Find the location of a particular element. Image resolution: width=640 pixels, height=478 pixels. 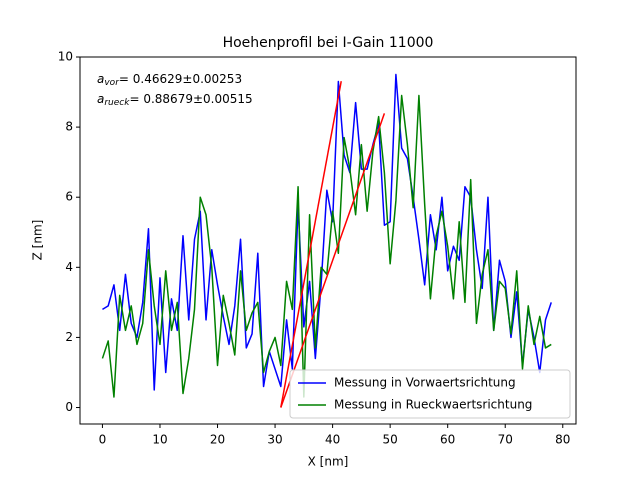

x-tick-label: 20 is located at coordinates (217, 440).